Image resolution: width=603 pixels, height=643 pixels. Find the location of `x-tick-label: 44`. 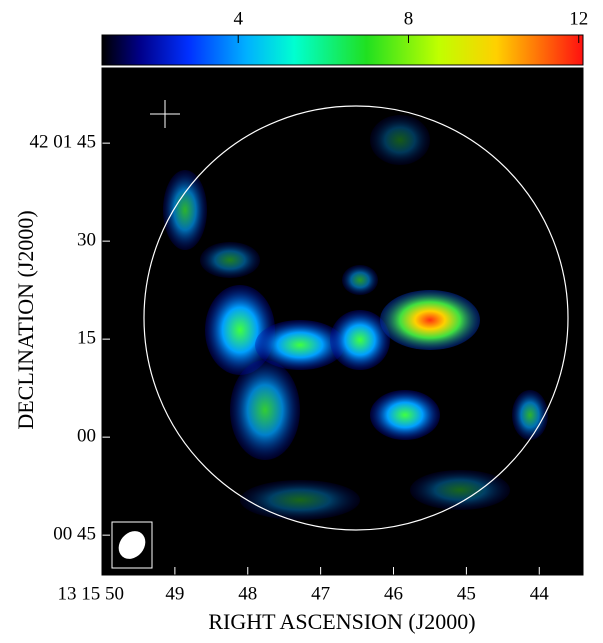

x-tick-label: 44 is located at coordinates (540, 593).